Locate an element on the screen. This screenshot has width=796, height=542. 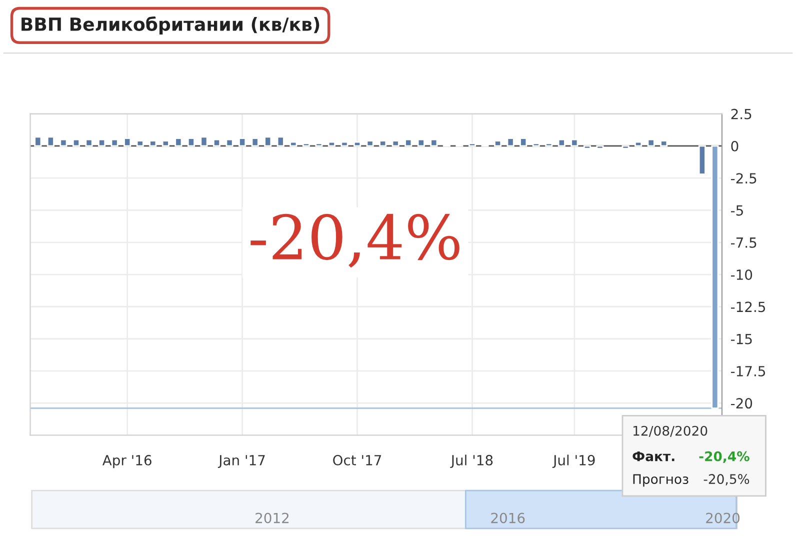
text: 2016 is located at coordinates (508, 518).